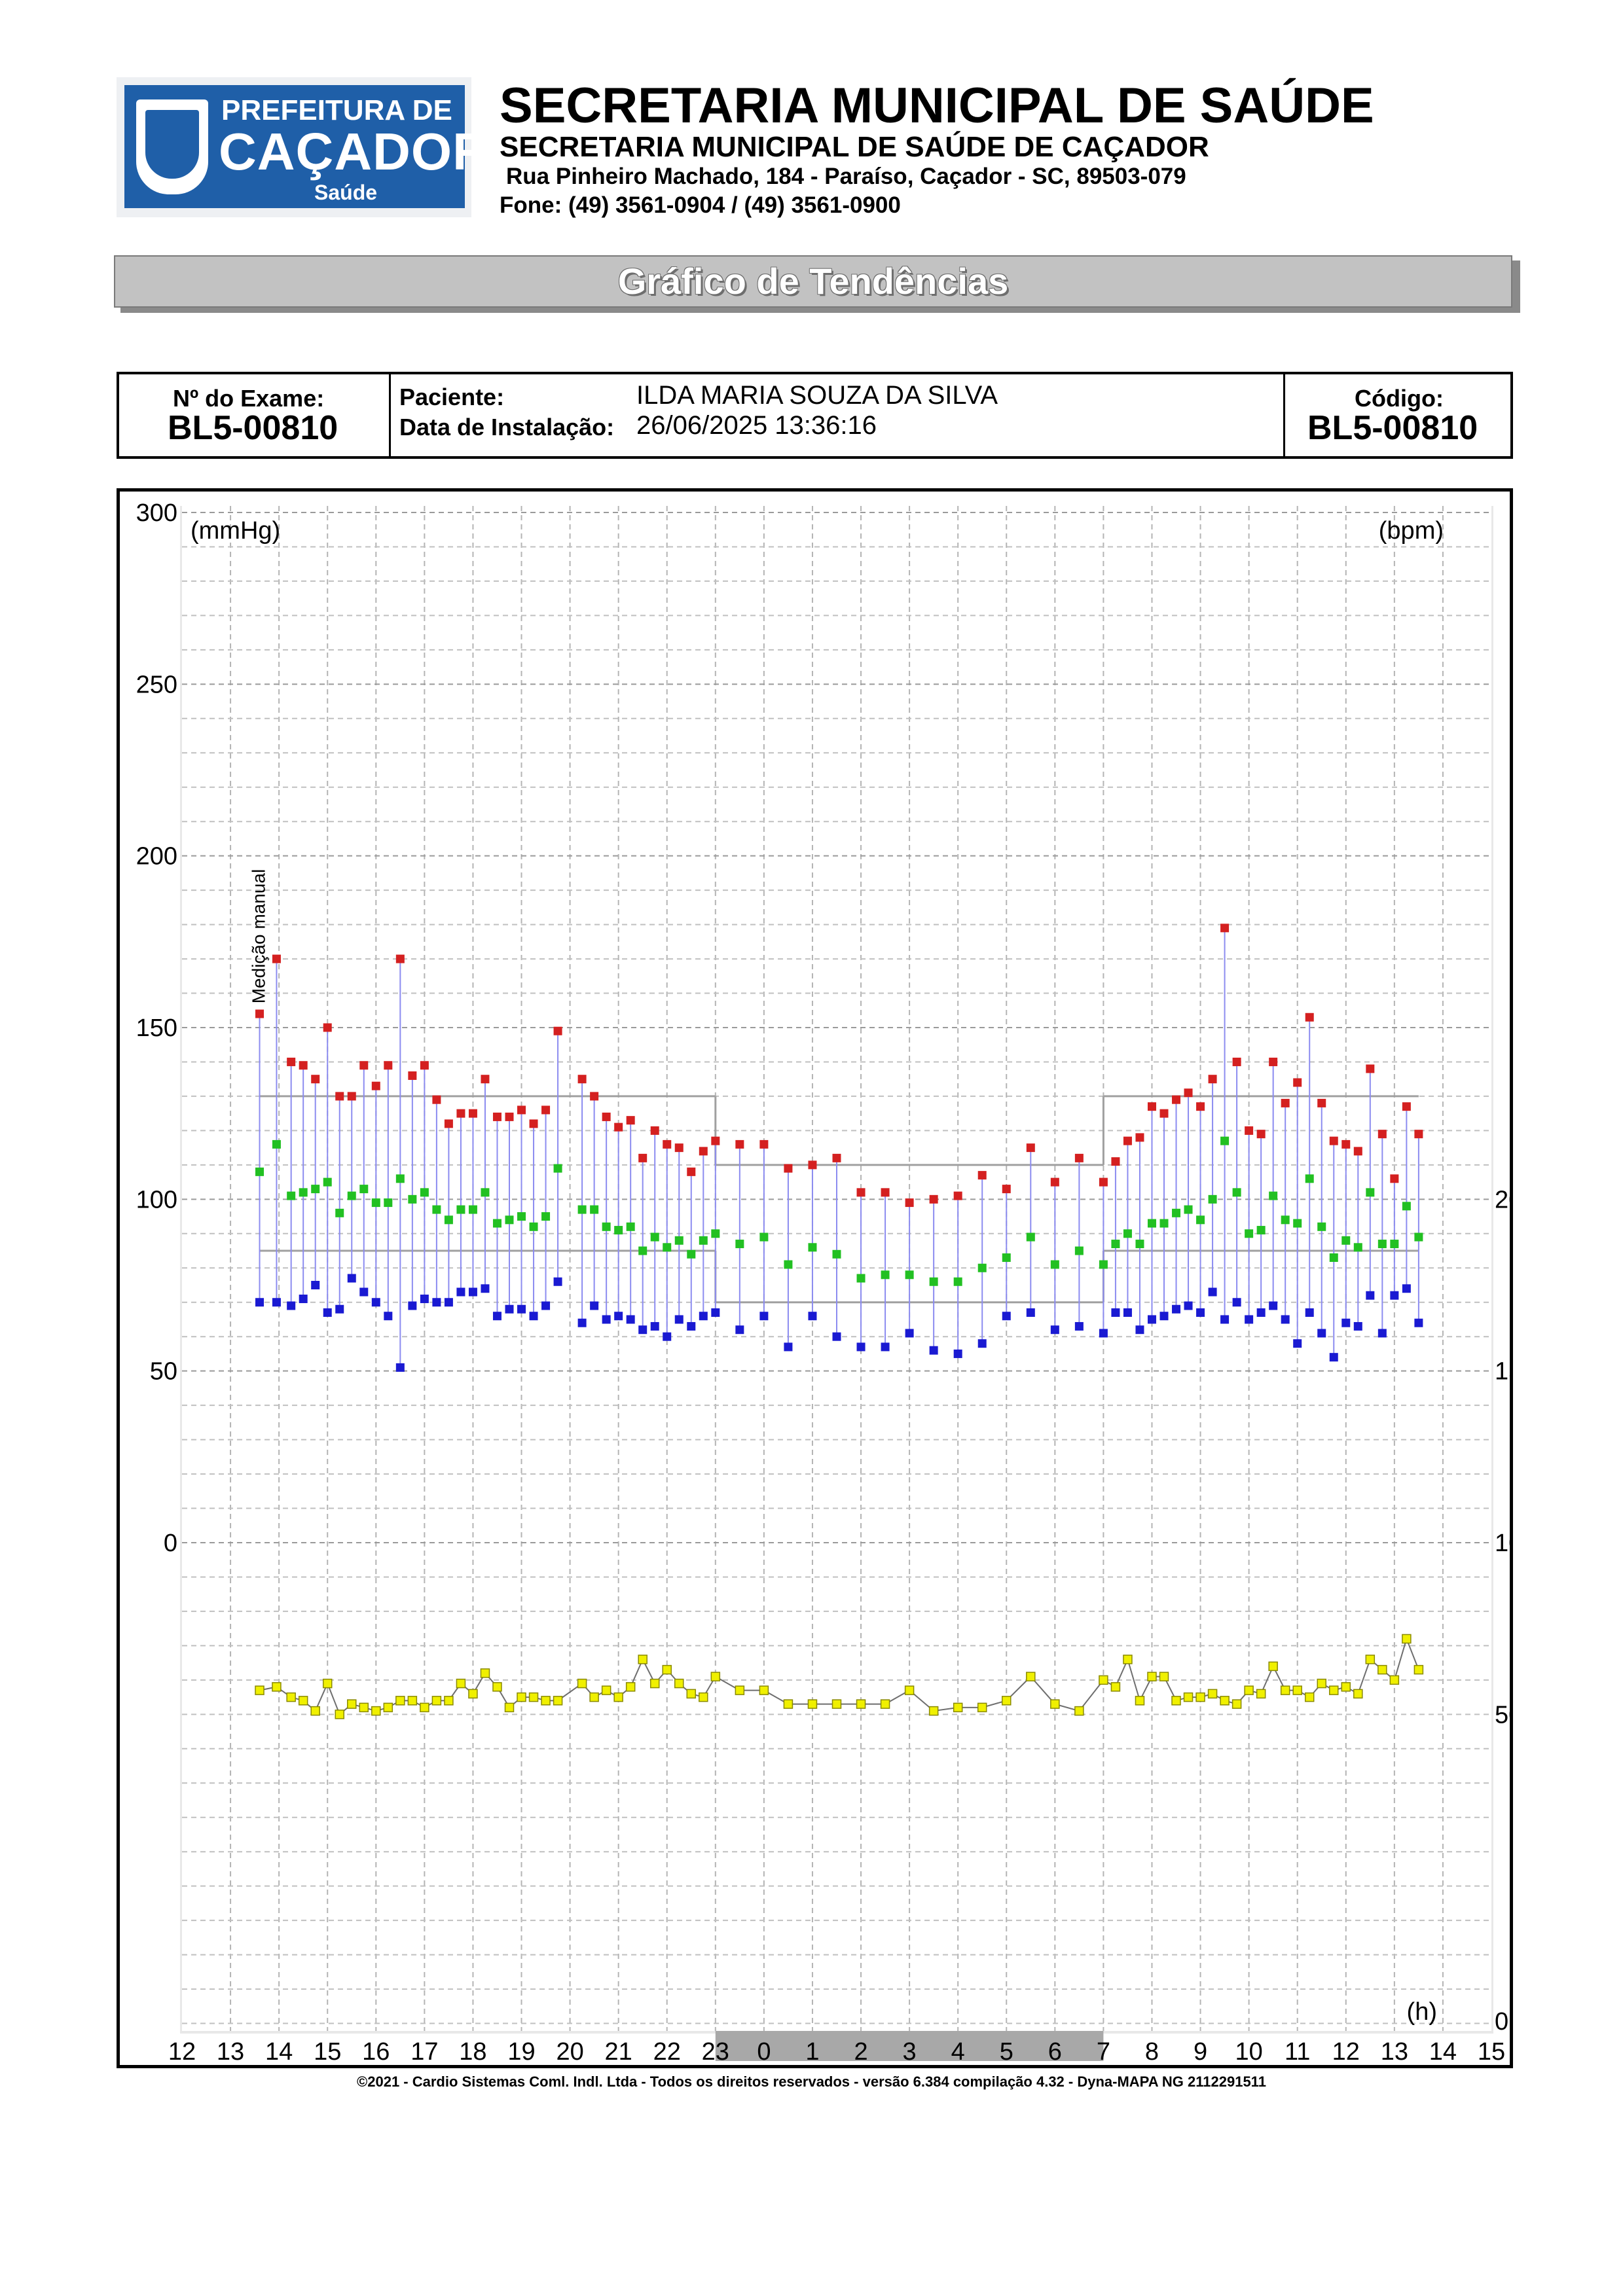  What do you see at coordinates (910, 2051) in the screenshot?
I see `x-axis-tick-label: 3` at bounding box center [910, 2051].